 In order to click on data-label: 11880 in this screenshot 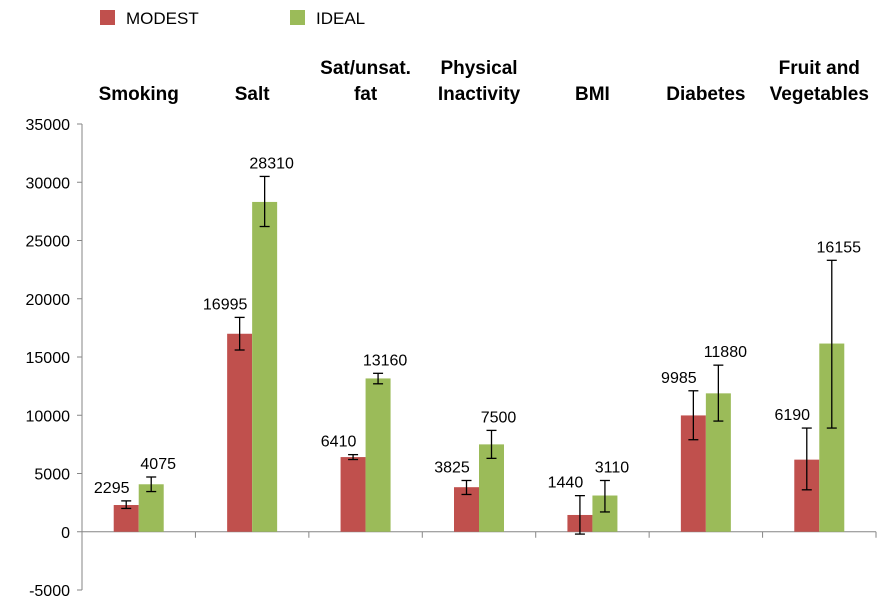, I will do `click(725, 352)`.